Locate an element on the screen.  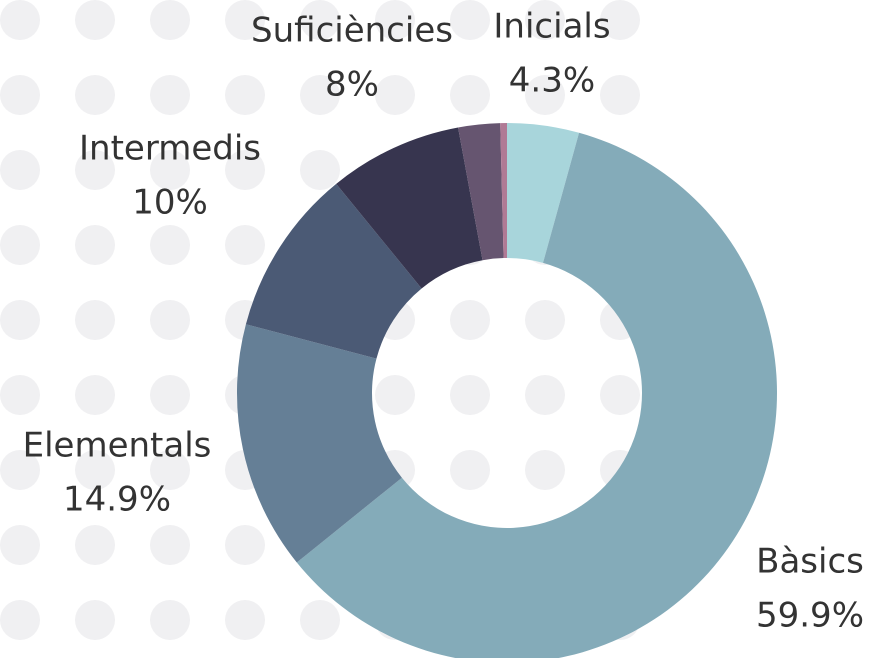
value-label: 14.9% is located at coordinates (117, 500).